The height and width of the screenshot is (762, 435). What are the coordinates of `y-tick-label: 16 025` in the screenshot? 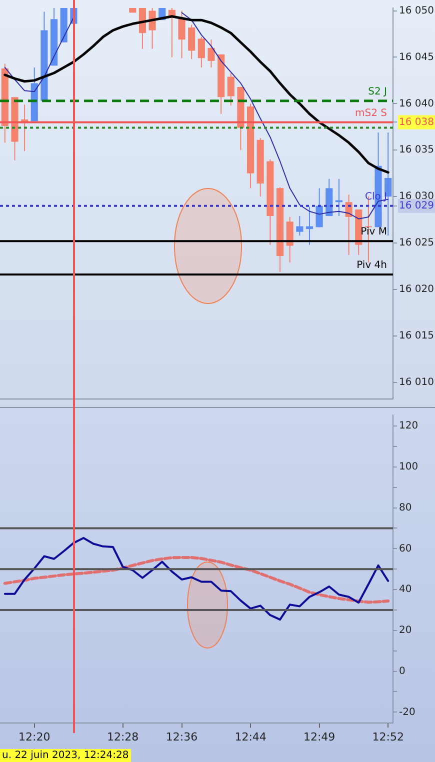 It's located at (416, 243).